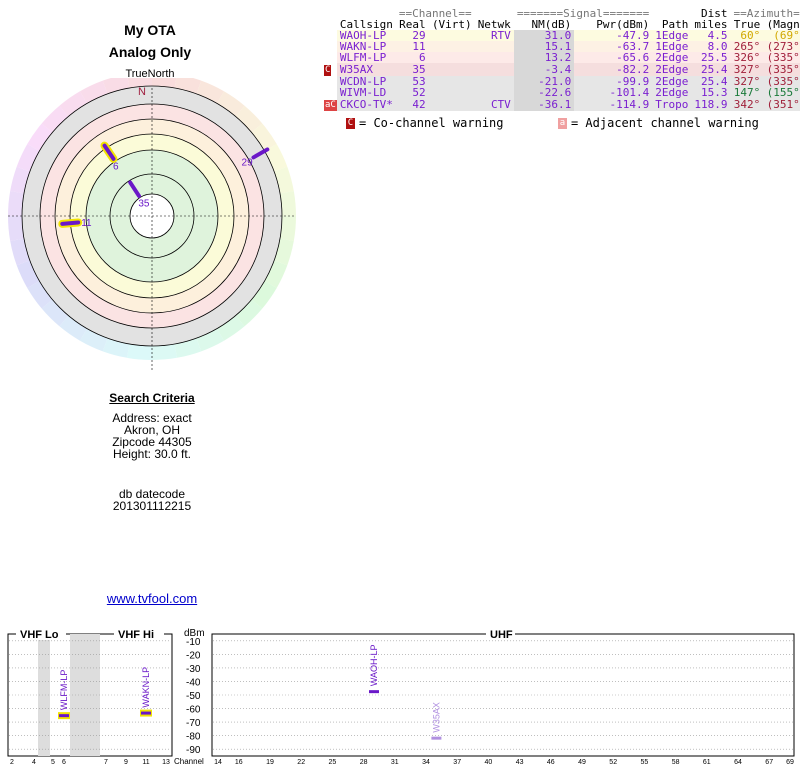 The height and width of the screenshot is (768, 800). Describe the element at coordinates (193, 682) in the screenshot. I see `y-tick: -40` at that location.